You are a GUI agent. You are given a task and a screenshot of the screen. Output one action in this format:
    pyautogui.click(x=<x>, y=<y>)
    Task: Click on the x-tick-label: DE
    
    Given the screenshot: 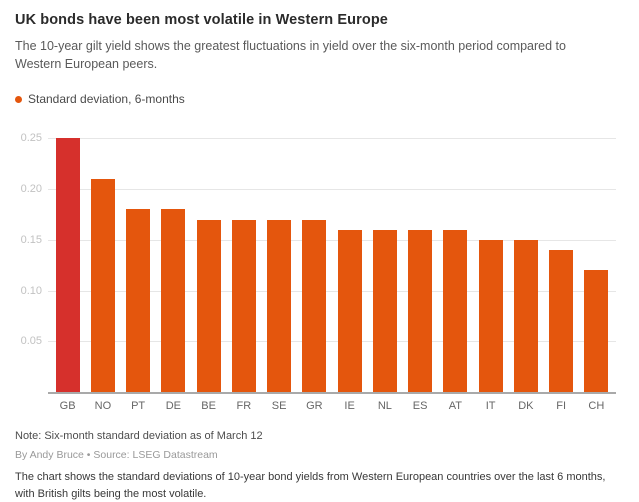 What is the action you would take?
    pyautogui.click(x=173, y=406)
    